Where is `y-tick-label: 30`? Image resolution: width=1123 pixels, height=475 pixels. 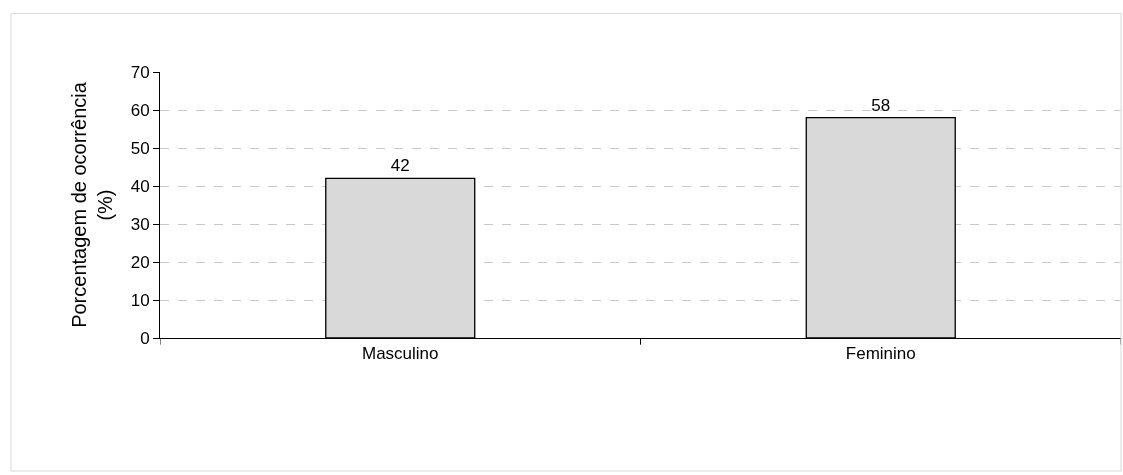 y-tick-label: 30 is located at coordinates (140, 224).